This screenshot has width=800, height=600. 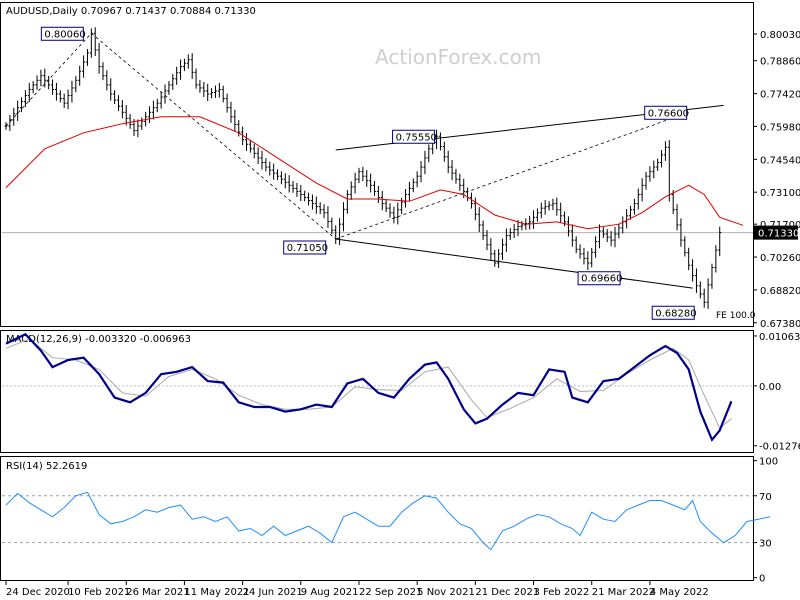 I want to click on y-tick-label: 100, so click(x=768, y=462).